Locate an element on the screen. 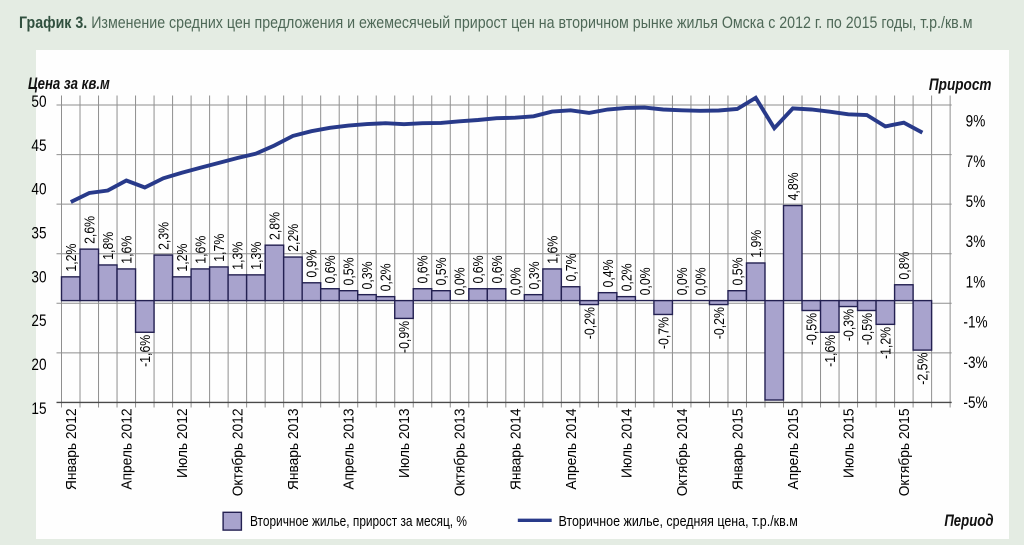 The height and width of the screenshot is (545, 1024). svg-text: 30 is located at coordinates (38, 277).